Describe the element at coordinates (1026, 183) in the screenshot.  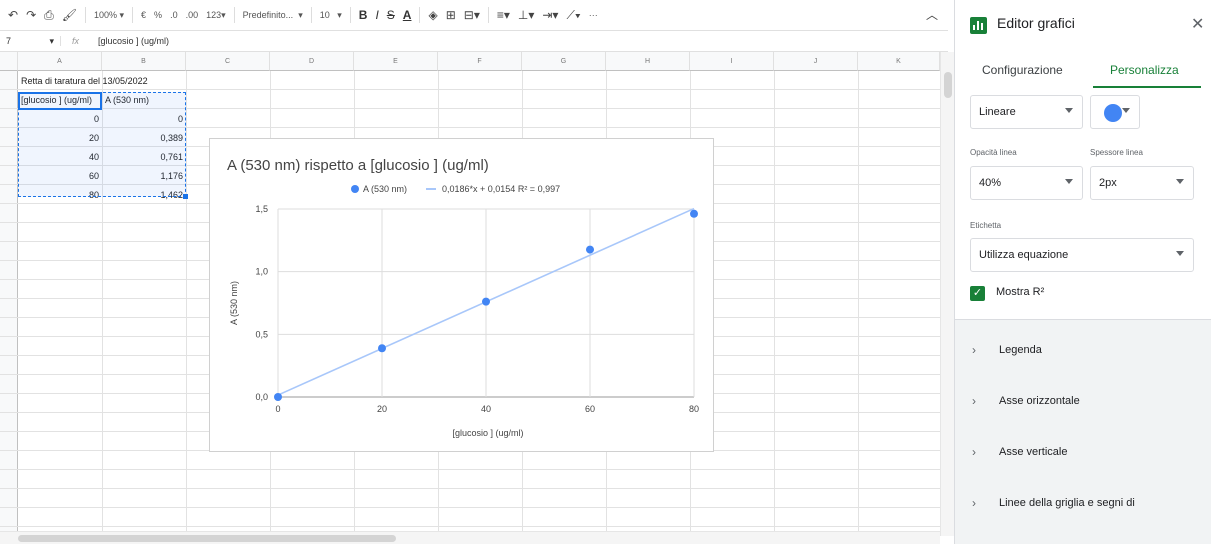
I see `line-opacity-select: 40%` at that location.